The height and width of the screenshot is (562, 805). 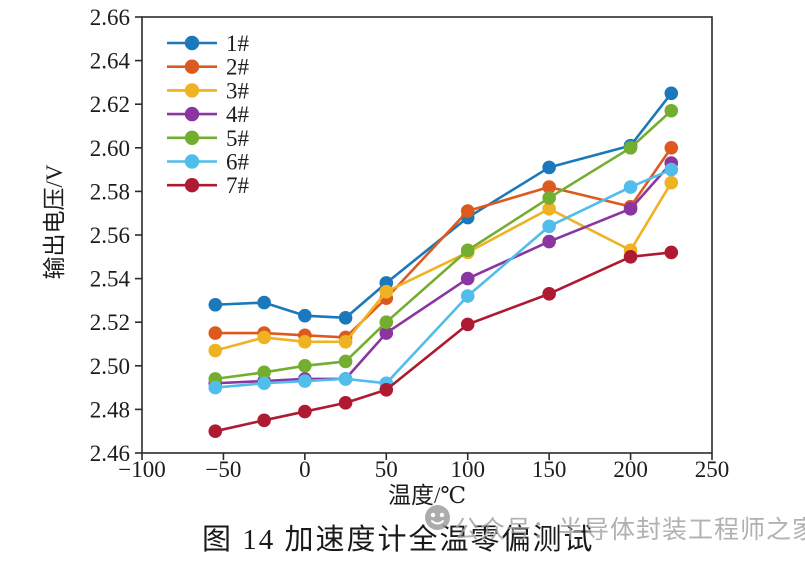 I want to click on y-tick-label: 2.54, so click(x=110, y=279).